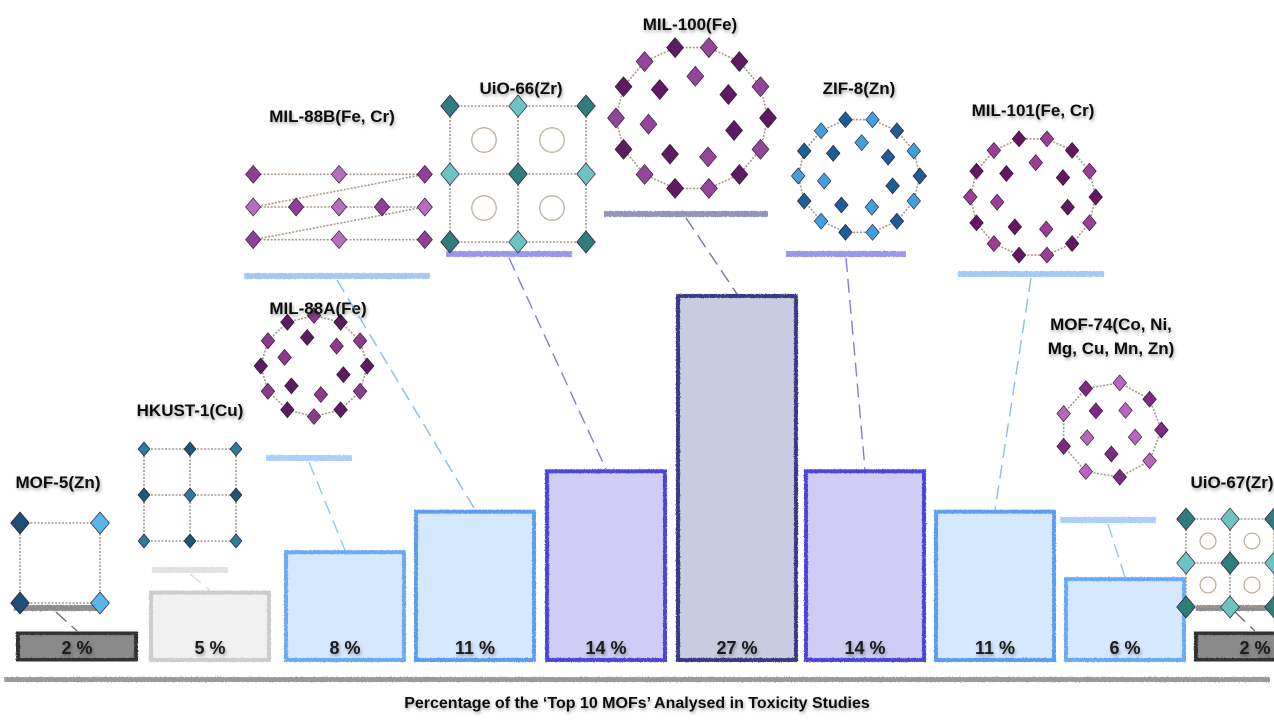 Image resolution: width=1274 pixels, height=721 pixels. Describe the element at coordinates (859, 176) in the screenshot. I see `zif8-structure-icon` at that location.